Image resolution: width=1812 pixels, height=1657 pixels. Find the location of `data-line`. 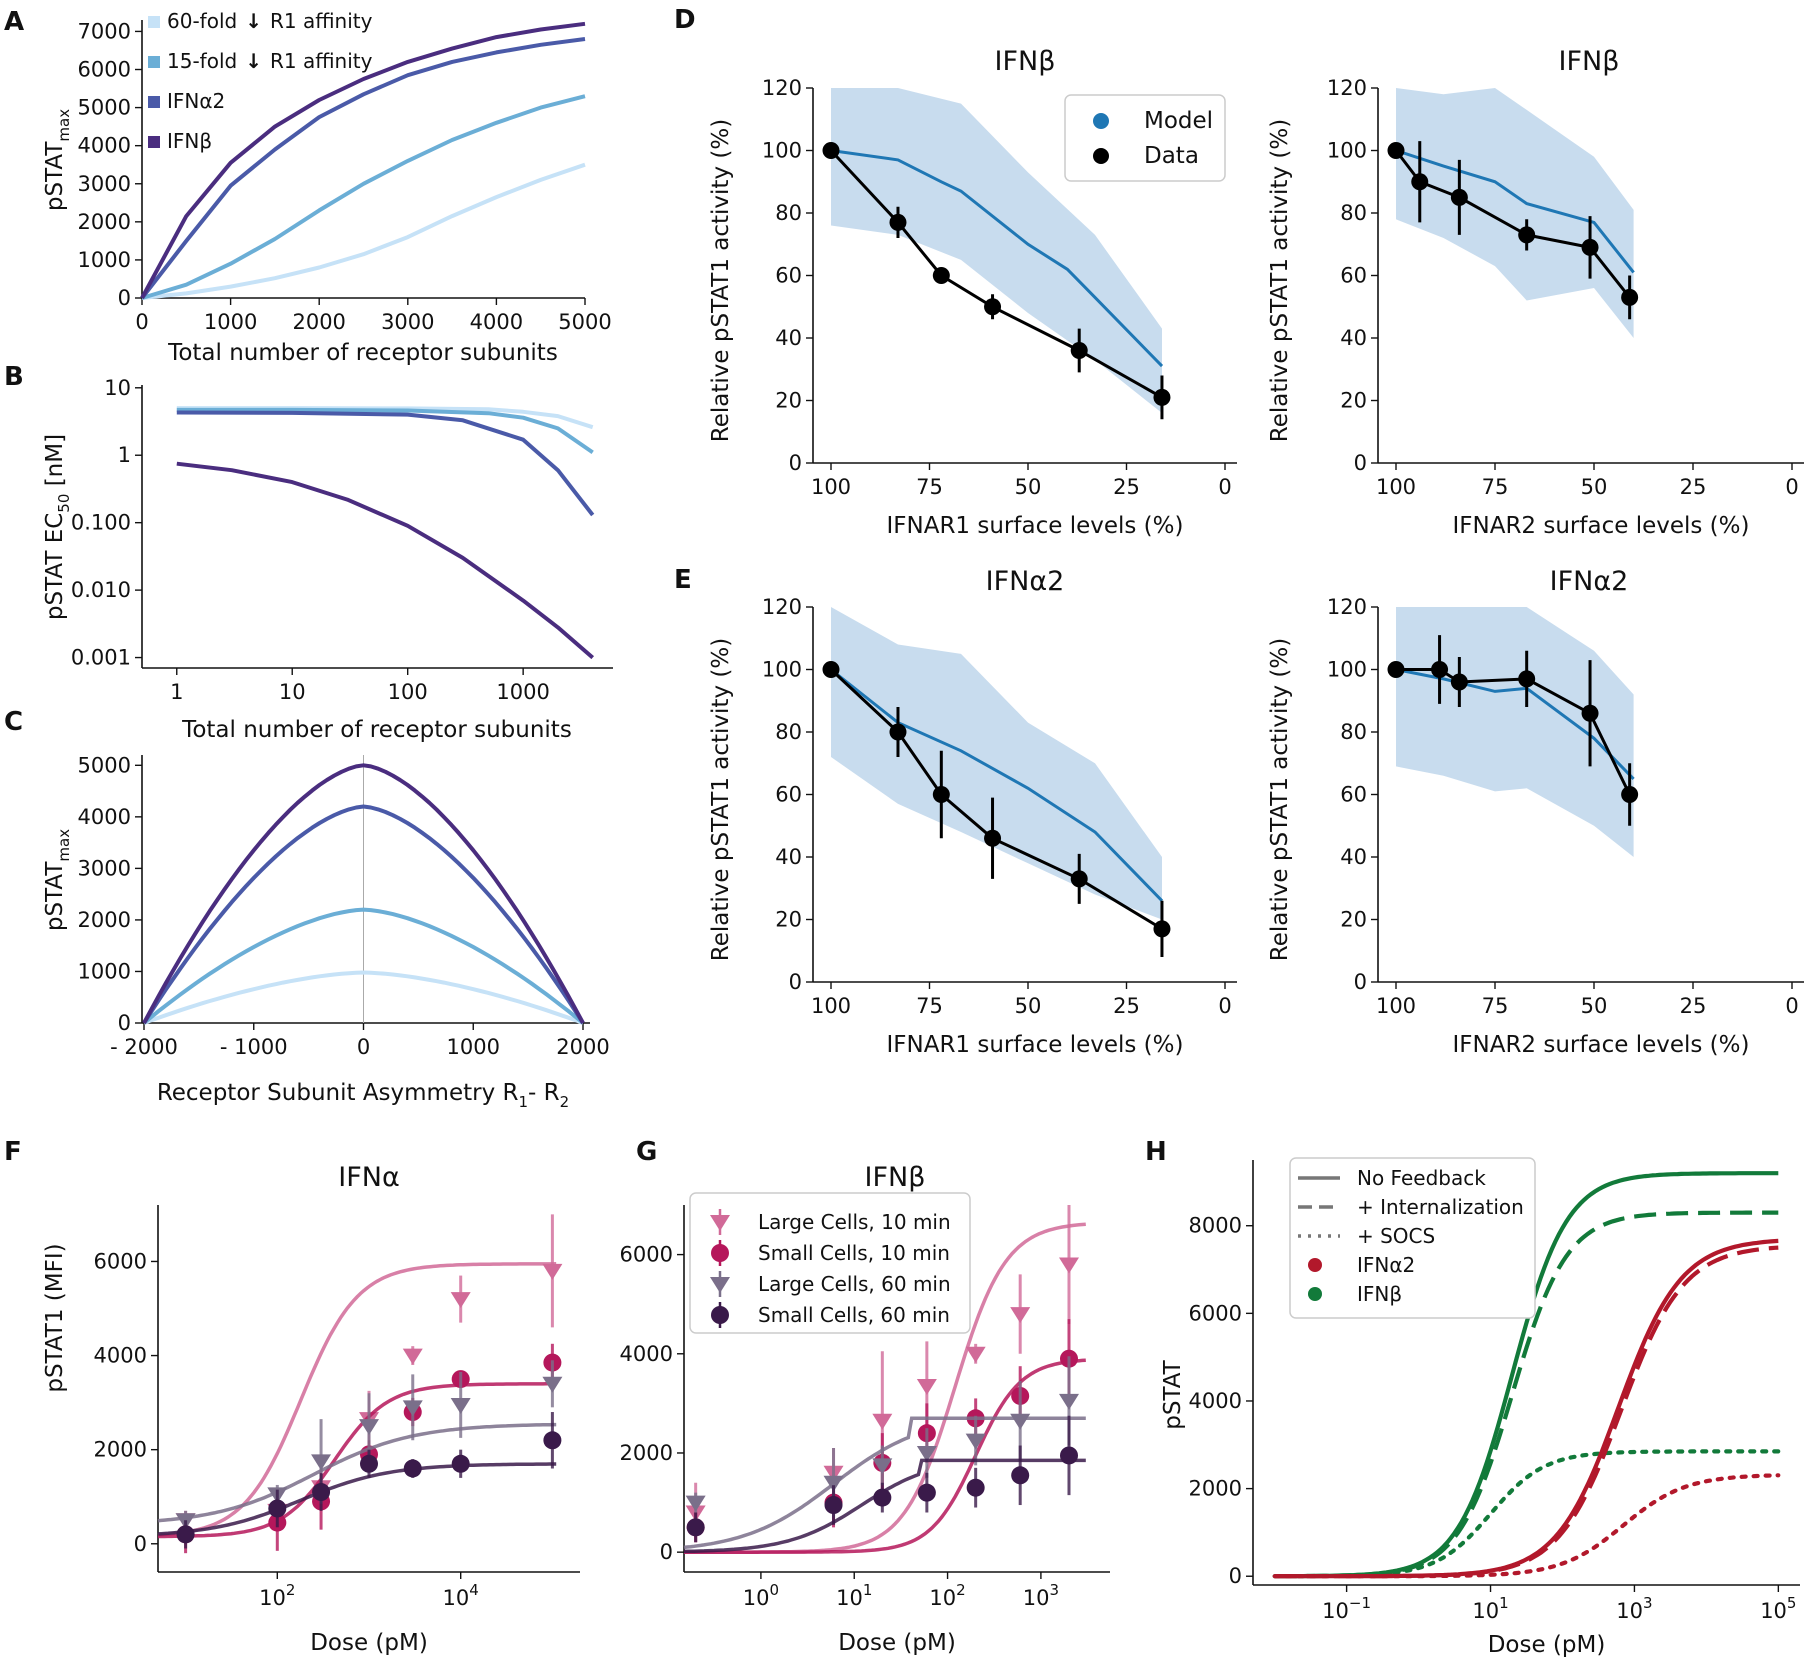

data-line is located at coordinates (996, 799).